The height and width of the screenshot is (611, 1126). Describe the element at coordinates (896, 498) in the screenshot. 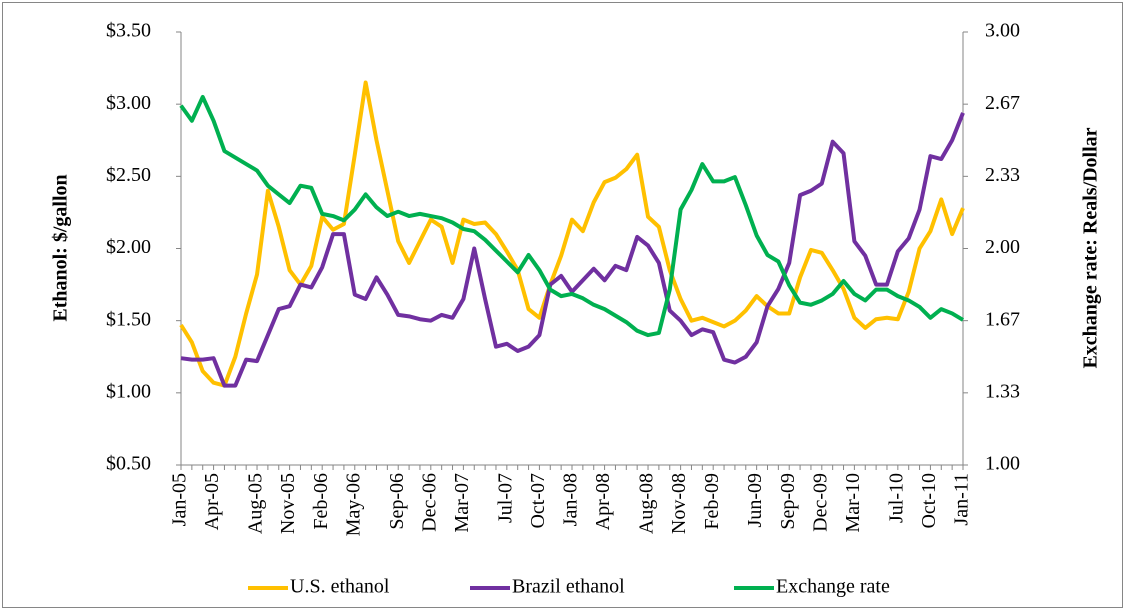

I see `x-tick-label: Jul-10` at that location.